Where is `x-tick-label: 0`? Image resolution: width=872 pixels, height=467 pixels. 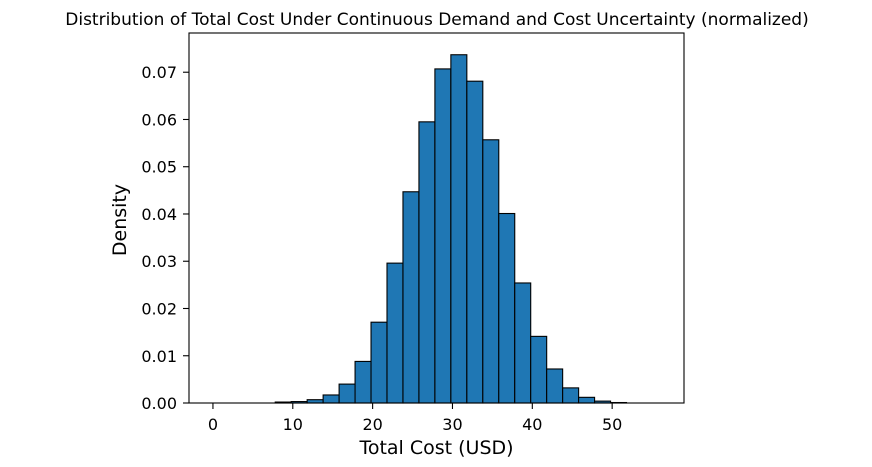 x-tick-label: 0 is located at coordinates (213, 424).